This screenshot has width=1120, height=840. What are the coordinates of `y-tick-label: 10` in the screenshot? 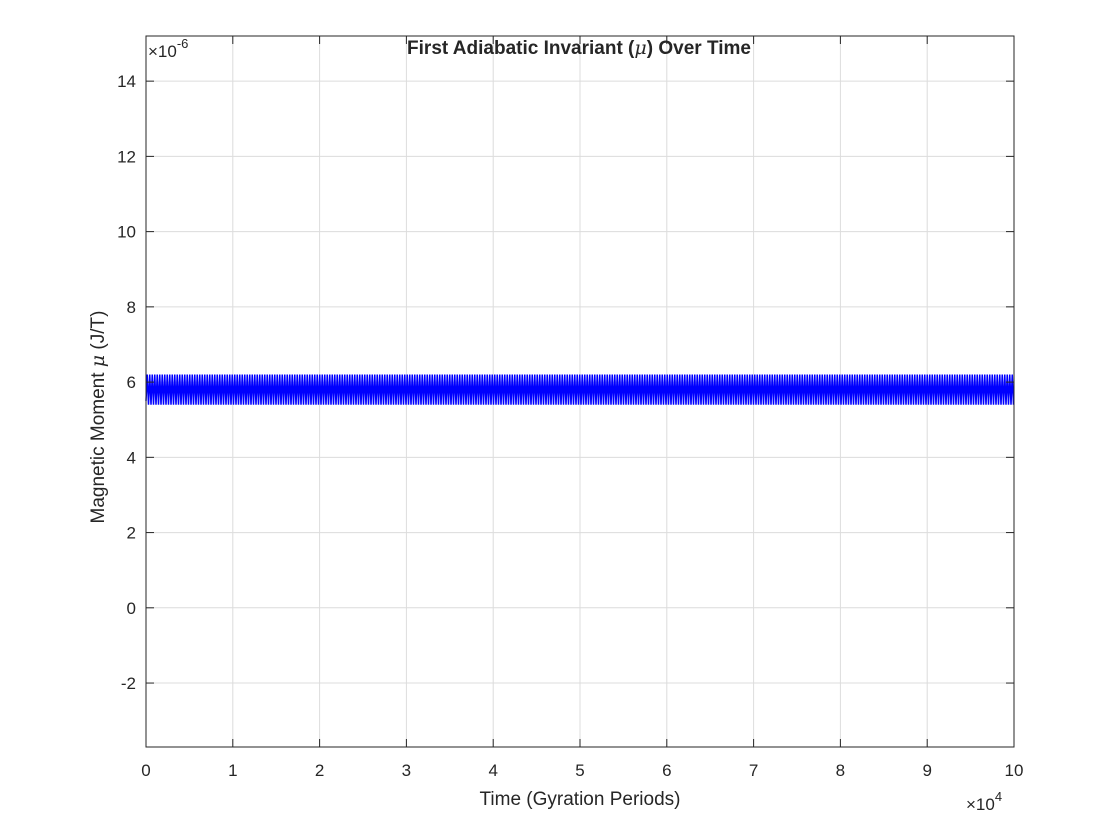 It's located at (126, 232).